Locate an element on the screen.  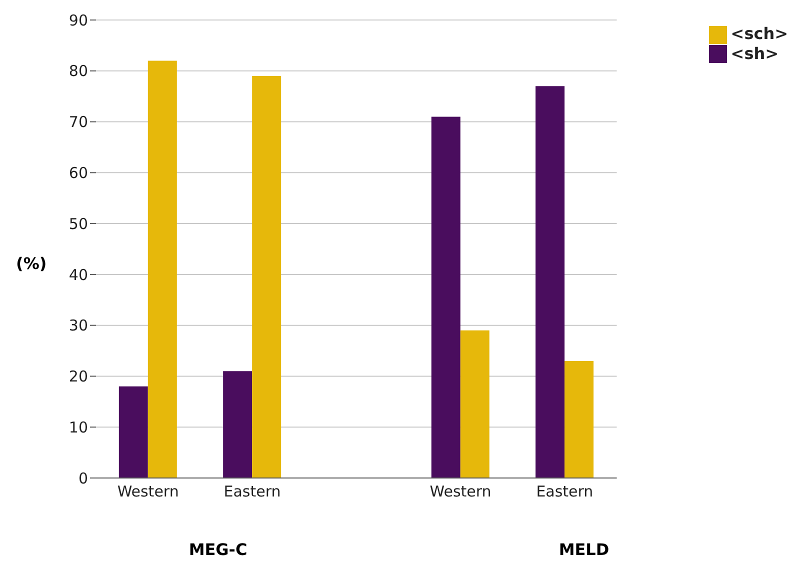
y-tick-label: 40 is located at coordinates (78, 275).